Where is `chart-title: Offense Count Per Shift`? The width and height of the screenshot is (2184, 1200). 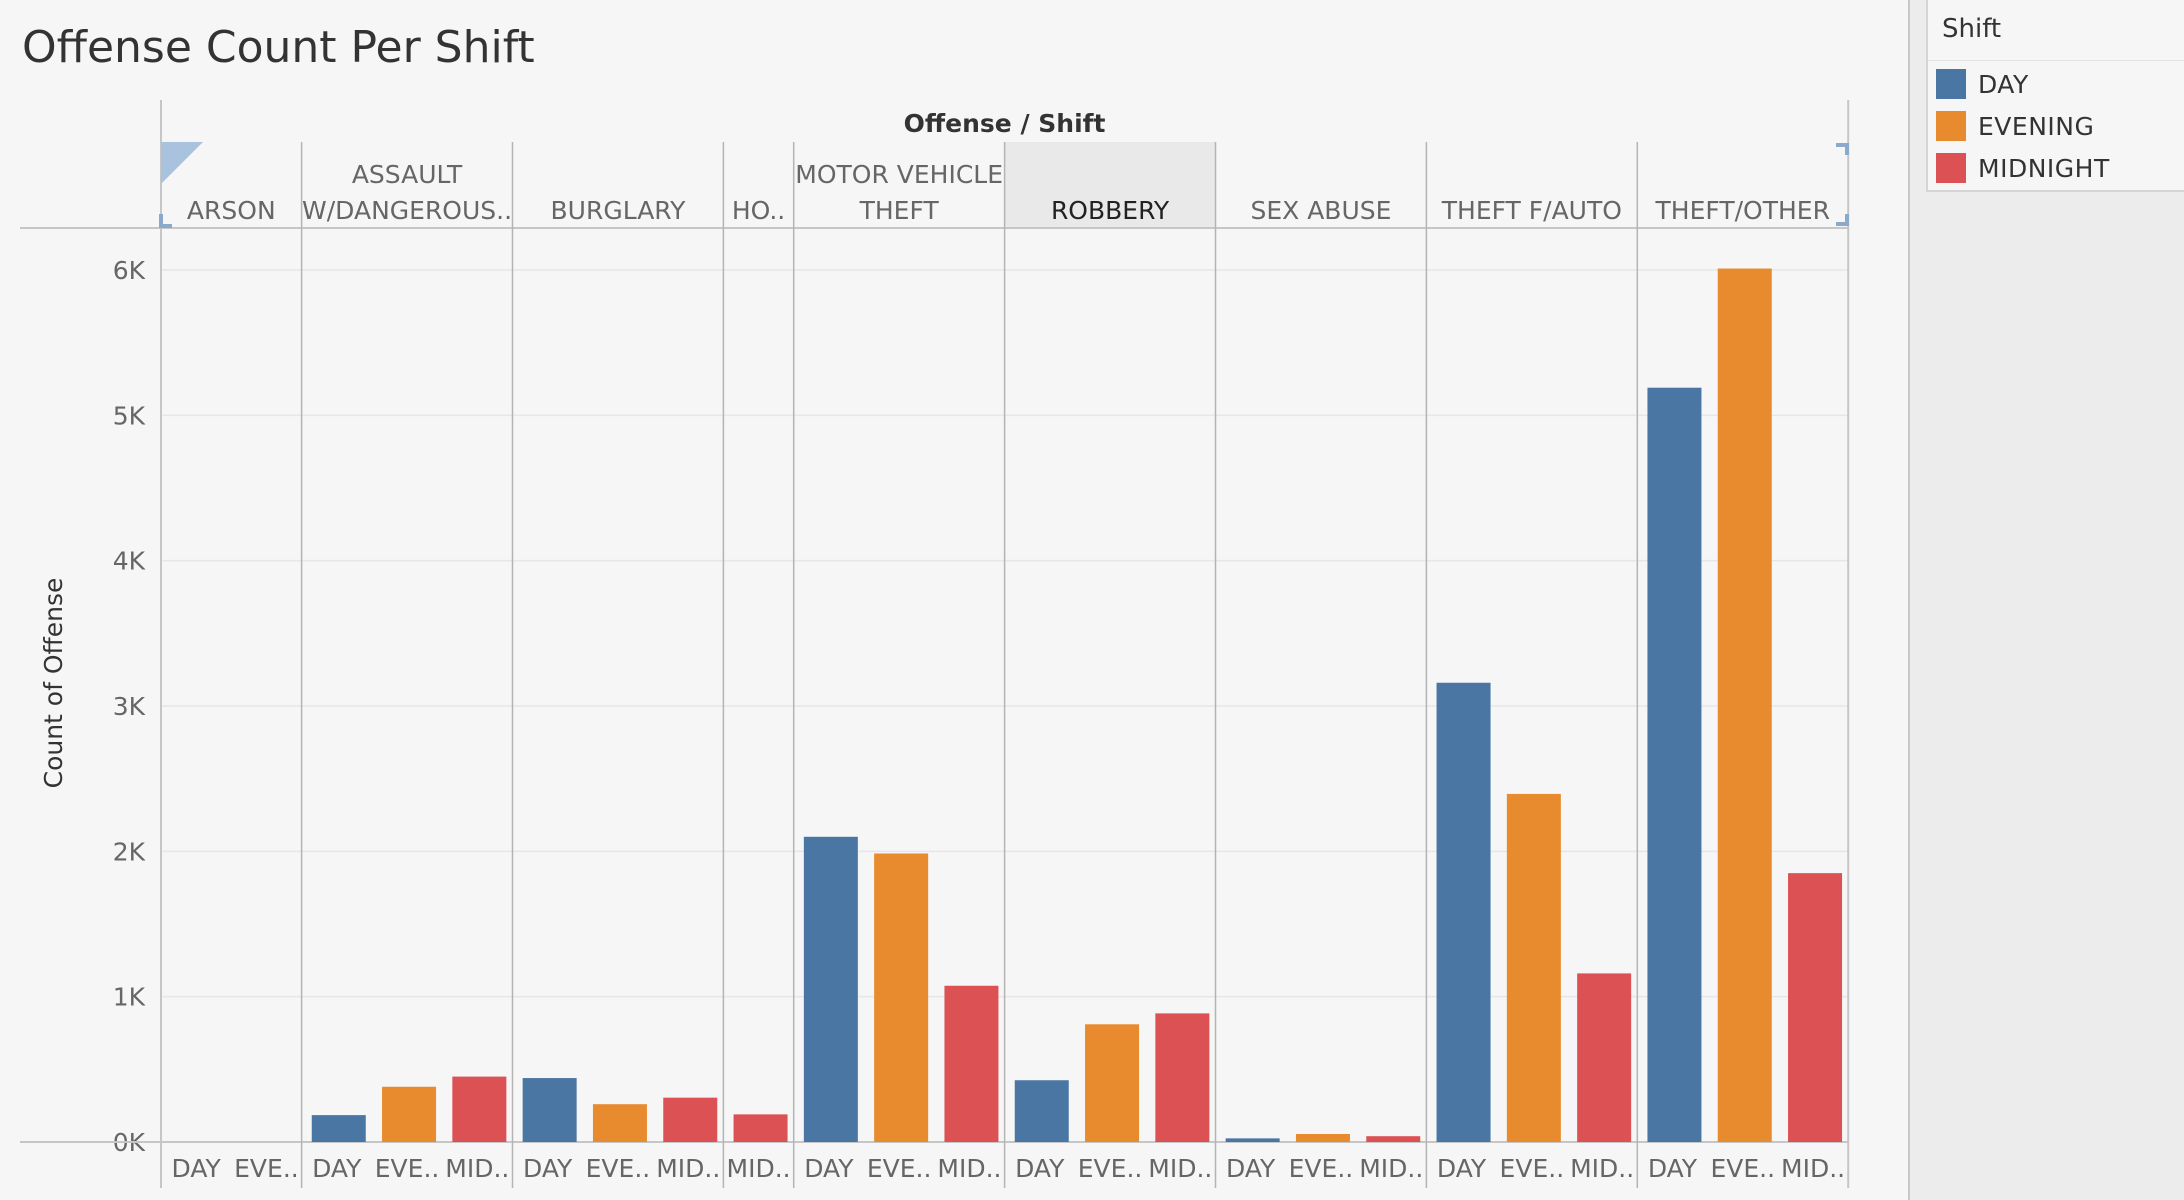
chart-title: Offense Count Per Shift is located at coordinates (278, 47).